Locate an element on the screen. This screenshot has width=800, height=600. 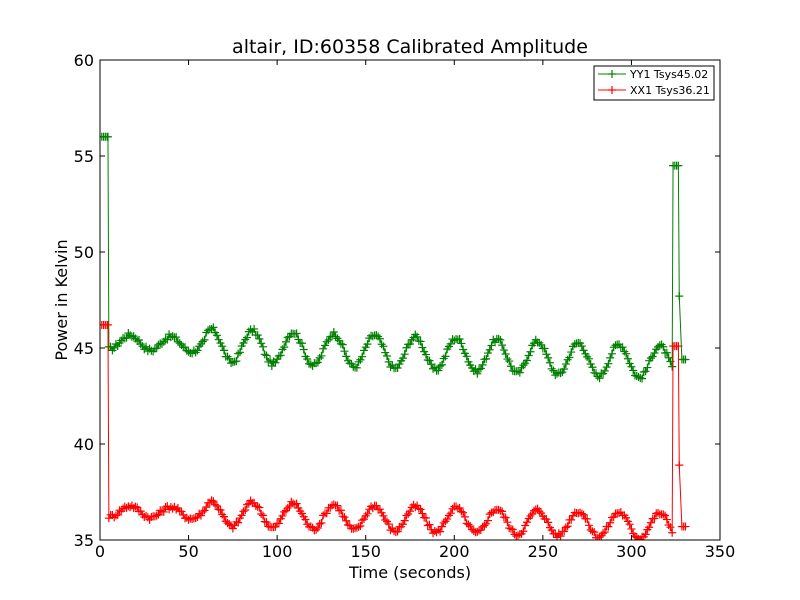
x-tick-label: 50 is located at coordinates (188, 551).